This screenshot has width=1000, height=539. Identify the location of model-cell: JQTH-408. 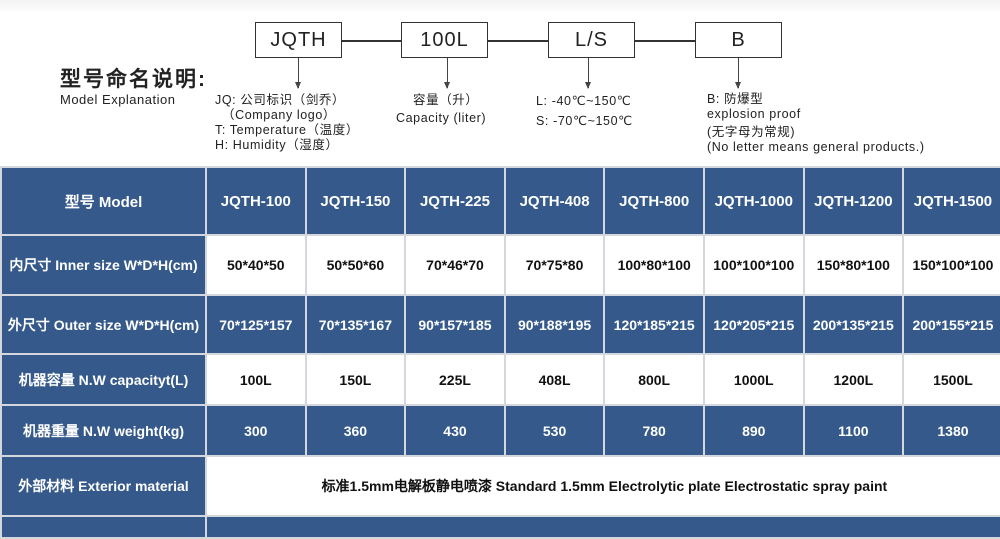
(554, 201).